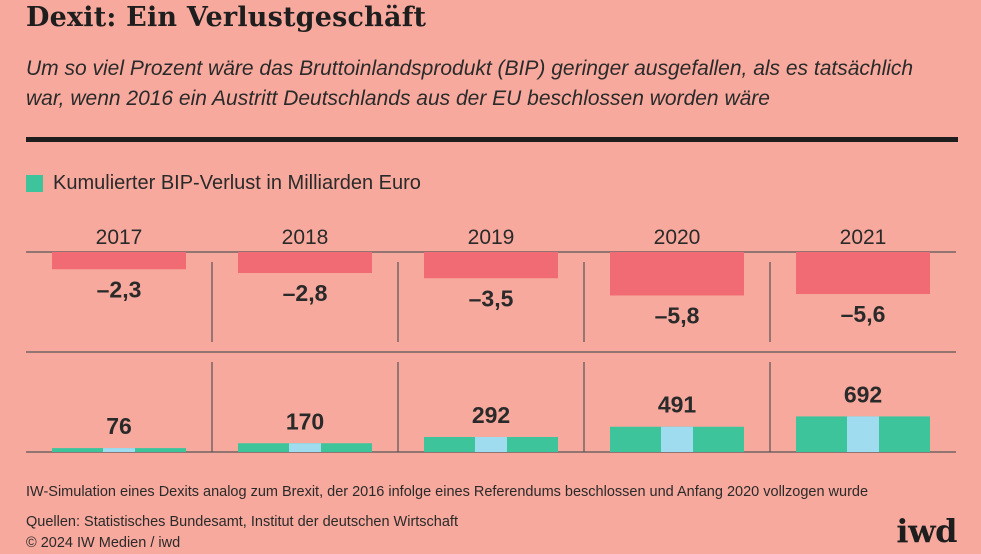 This screenshot has width=981, height=554. I want to click on legend-swatch, so click(34, 183).